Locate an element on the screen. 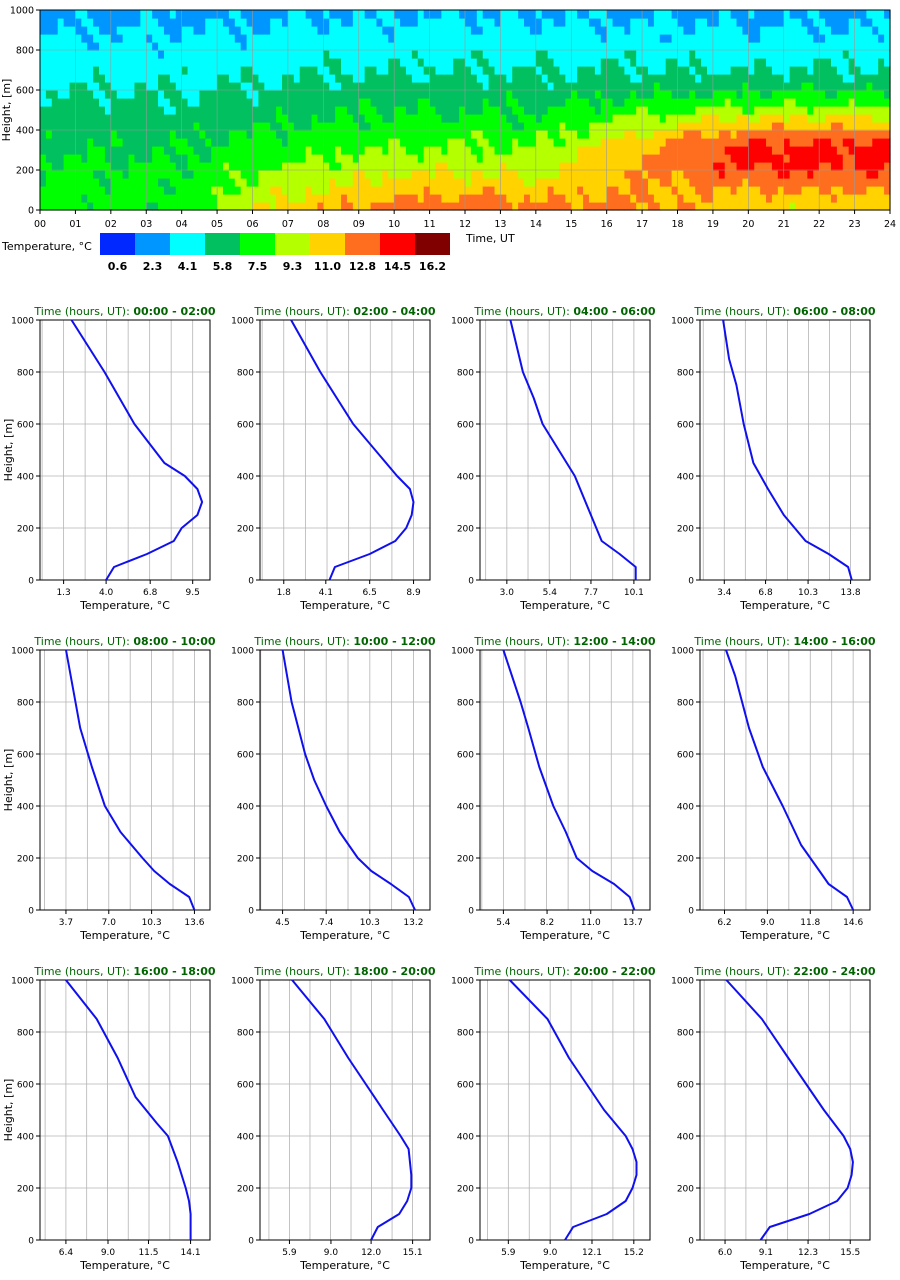 The width and height of the screenshot is (900, 1280). panel-y-tick-label: 0 is located at coordinates (471, 582).